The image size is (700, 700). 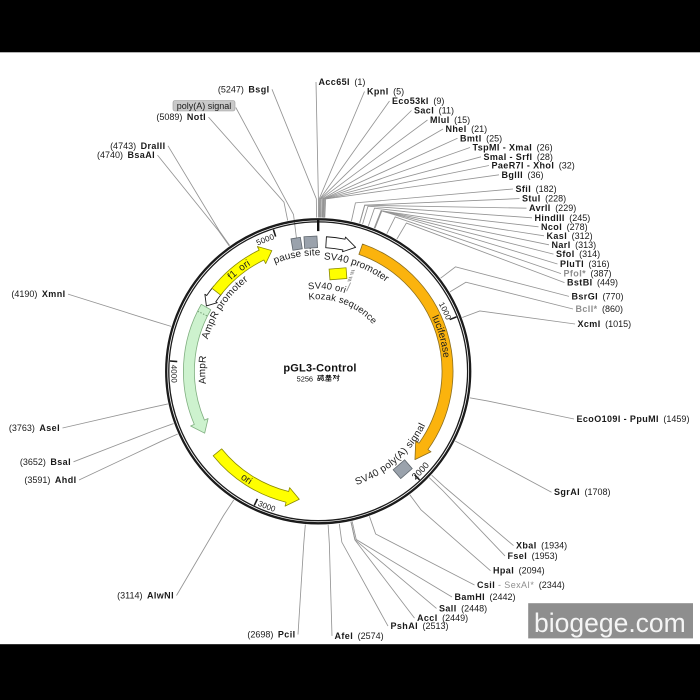 What do you see at coordinates (552, 208) in the screenshot?
I see `svg-text: AvrII (229)` at bounding box center [552, 208].